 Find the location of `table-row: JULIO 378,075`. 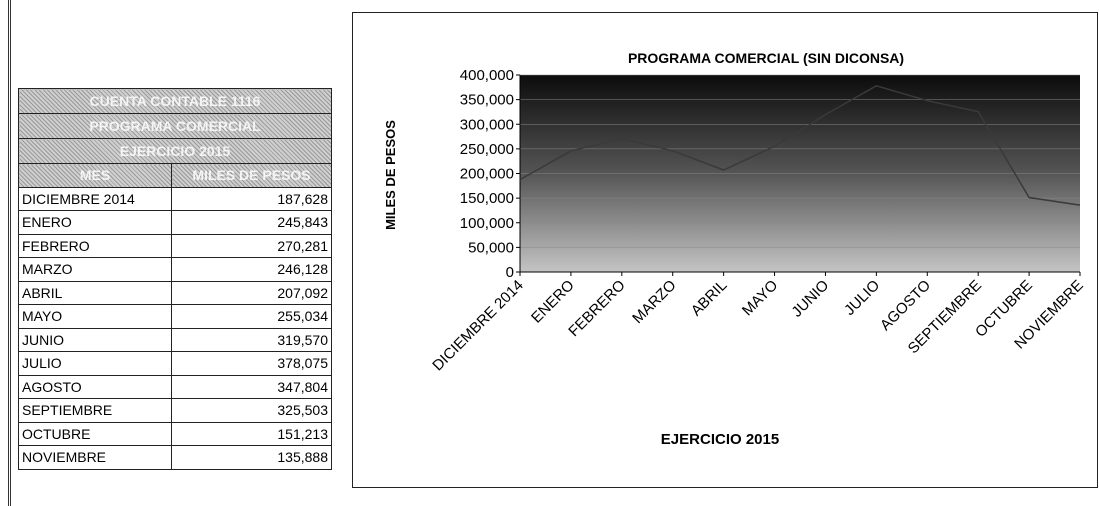

table-row: JULIO 378,075 is located at coordinates (174, 363).